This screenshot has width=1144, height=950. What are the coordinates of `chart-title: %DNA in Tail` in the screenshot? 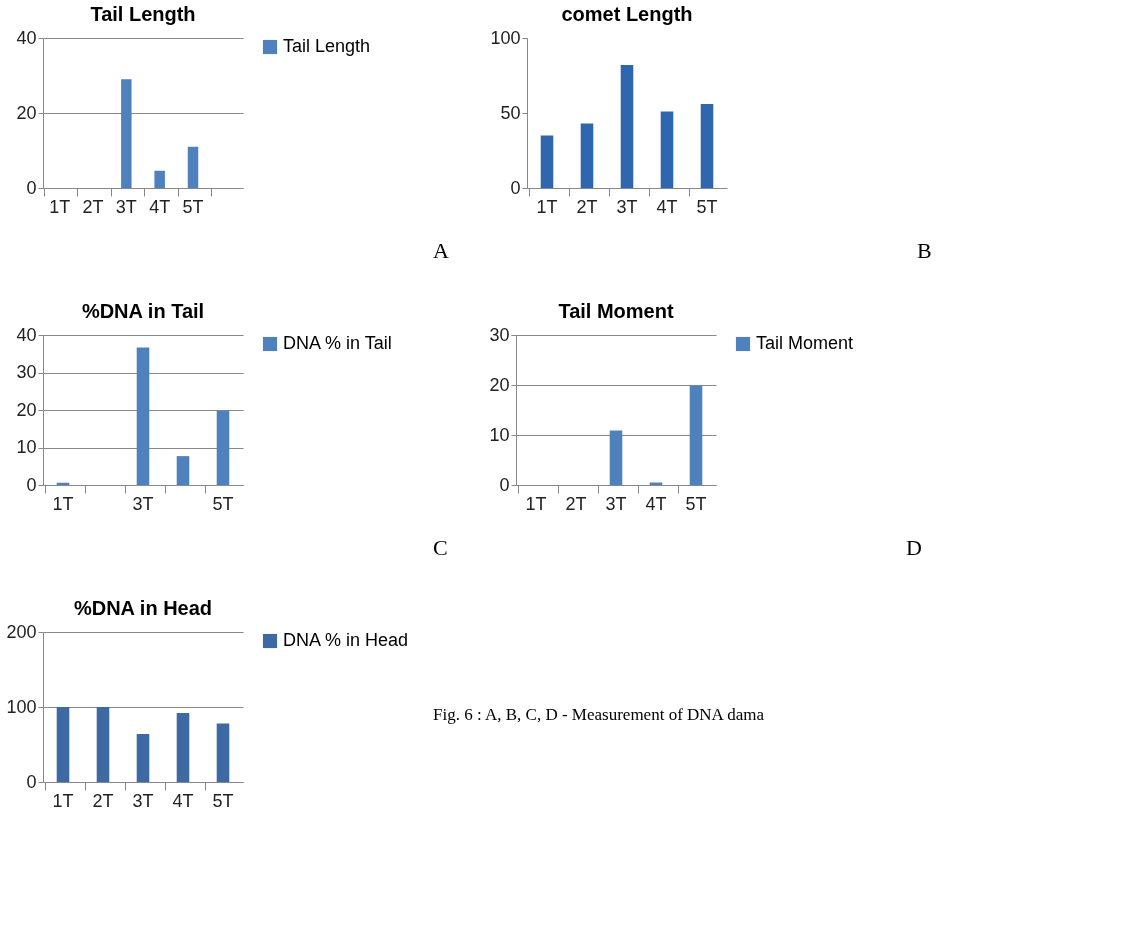 It's located at (143, 311).